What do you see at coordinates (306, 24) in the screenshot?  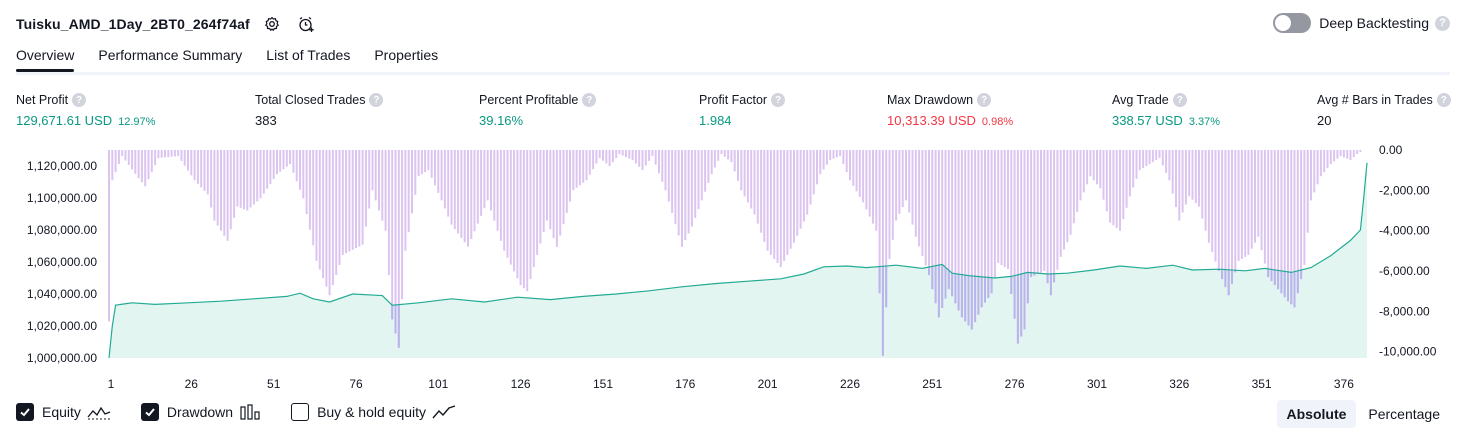 I see `alarm-plus-icon` at bounding box center [306, 24].